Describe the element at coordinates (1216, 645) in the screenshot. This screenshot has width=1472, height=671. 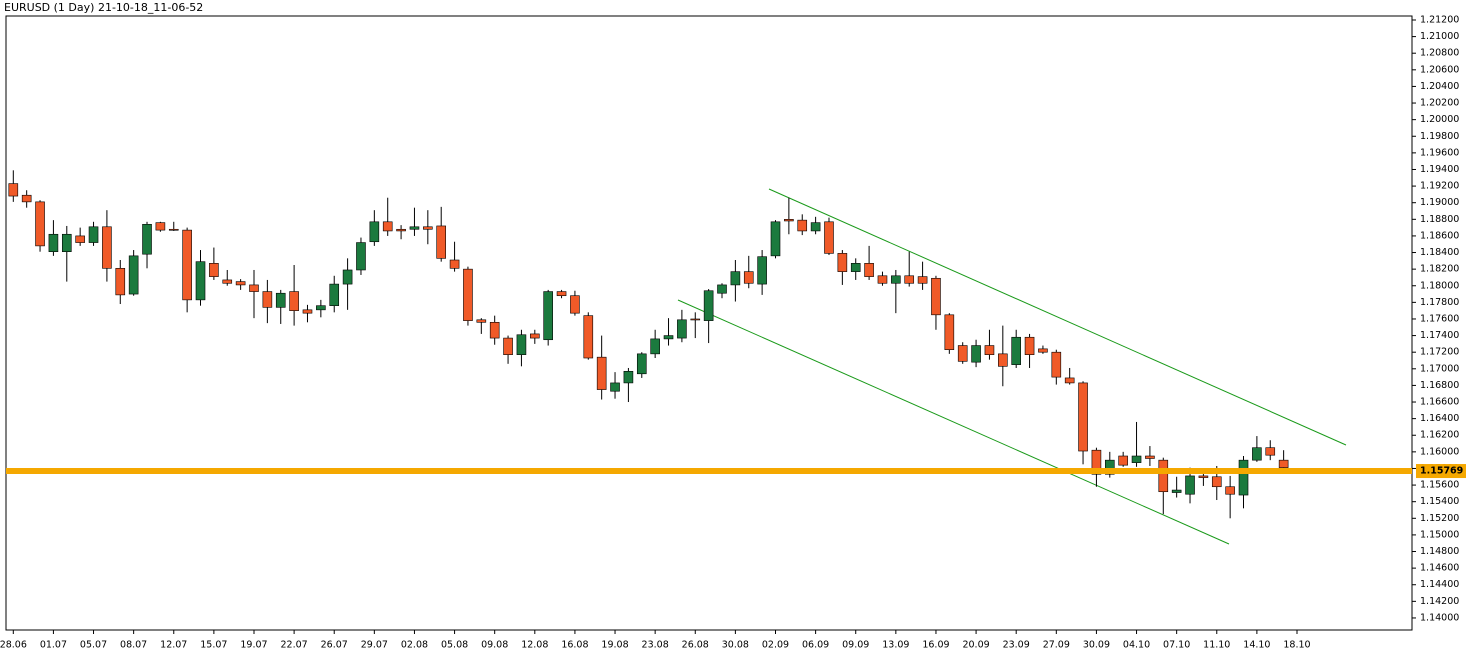
I see `x-tick-label: 11.10` at that location.